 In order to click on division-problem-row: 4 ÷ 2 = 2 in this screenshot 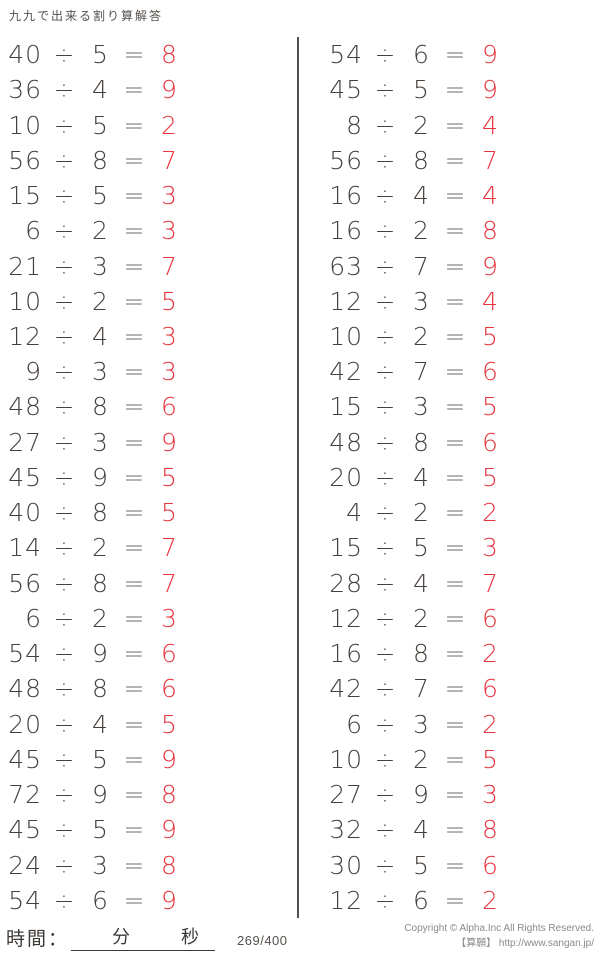, I will do `click(450, 512)`.